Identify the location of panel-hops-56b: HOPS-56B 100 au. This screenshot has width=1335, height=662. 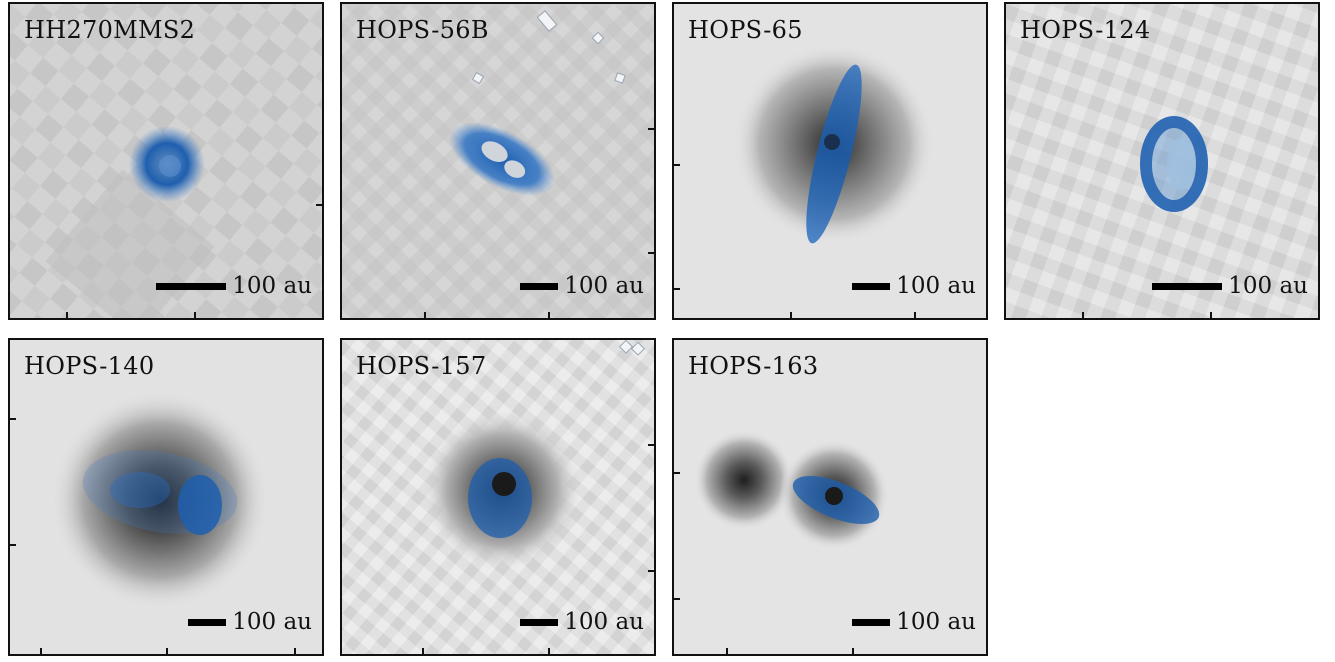
(498, 161).